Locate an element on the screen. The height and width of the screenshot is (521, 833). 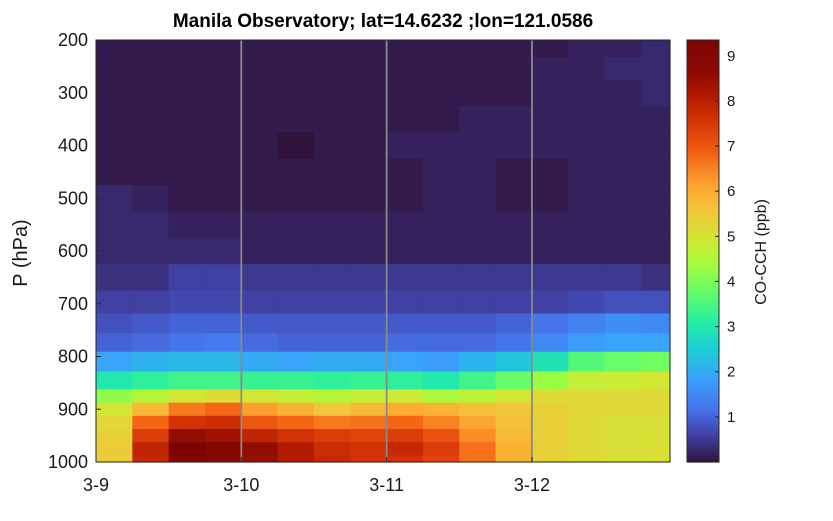
x-tick-label: 3-12 is located at coordinates (532, 485).